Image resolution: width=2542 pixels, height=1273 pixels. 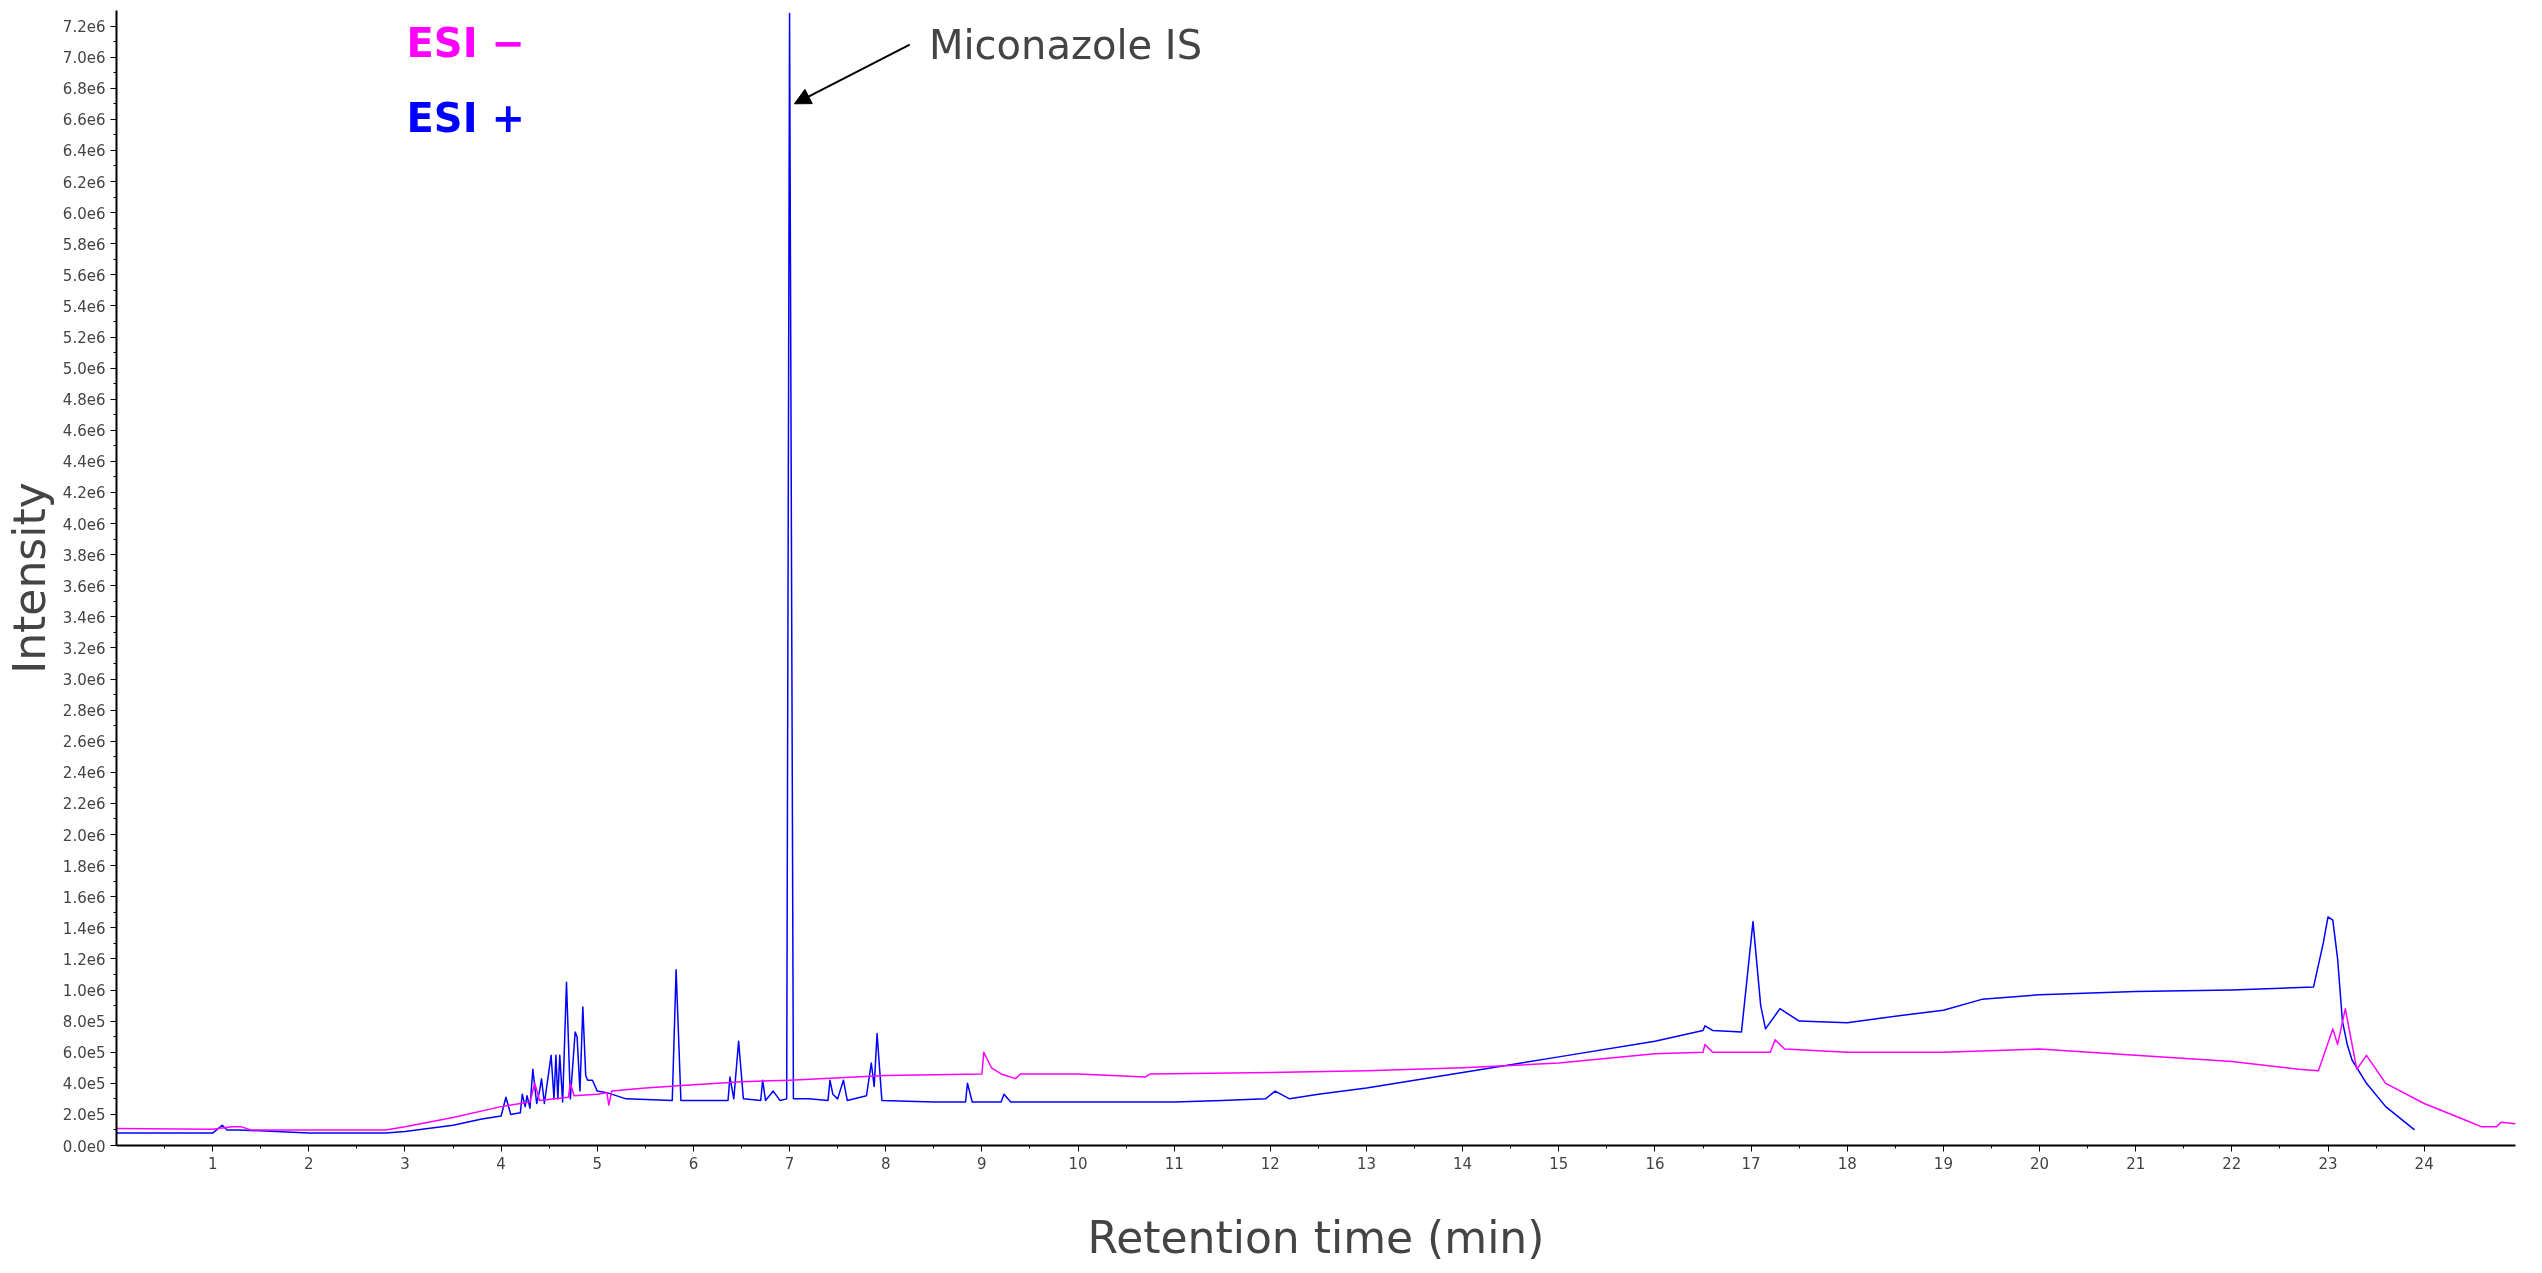 What do you see at coordinates (84, 431) in the screenshot?
I see `y-tick-label: 4.6e6` at bounding box center [84, 431].